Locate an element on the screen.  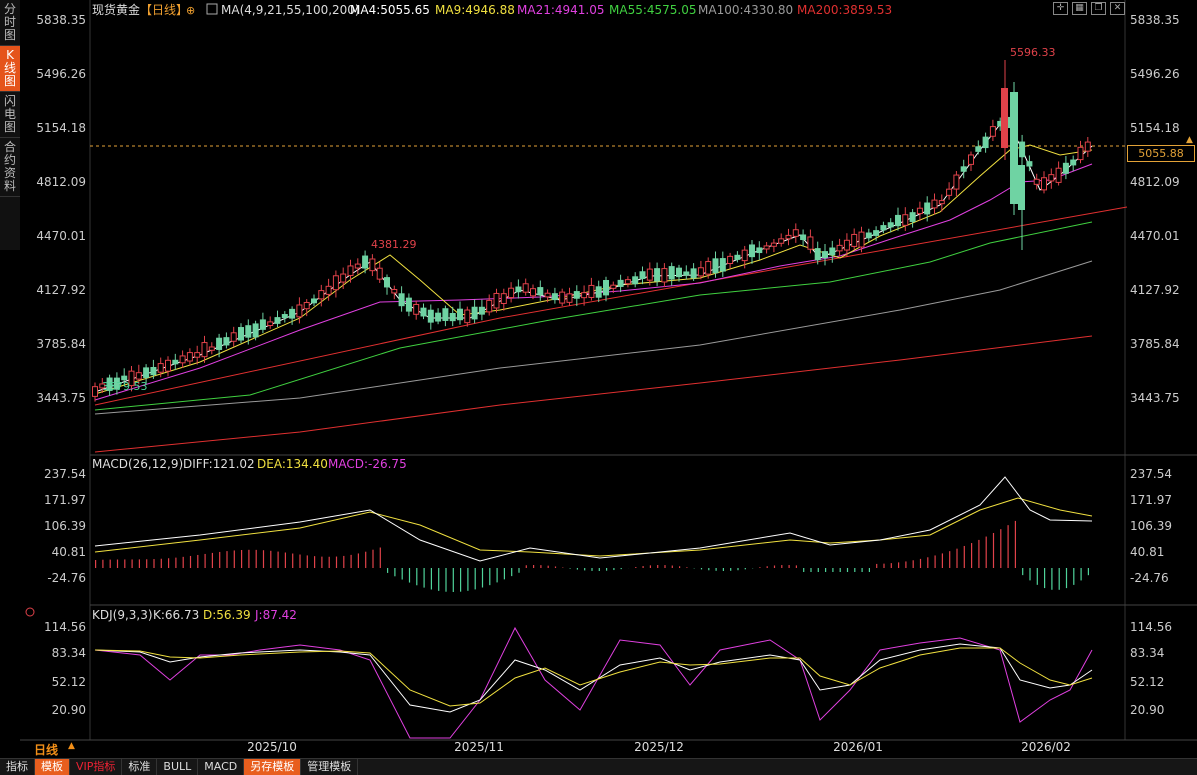
kdj-j: J:87.42 is located at coordinates (275, 615).